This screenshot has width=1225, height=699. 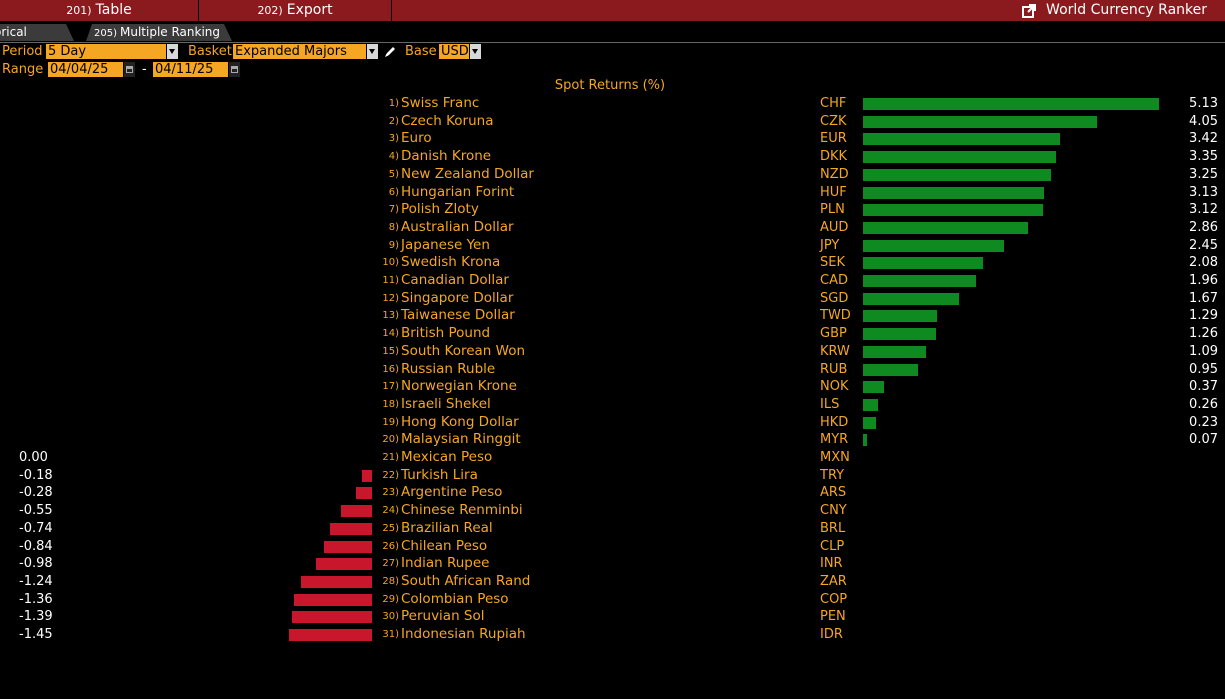 What do you see at coordinates (299, 51) in the screenshot?
I see `basket-select: Expanded Majors` at bounding box center [299, 51].